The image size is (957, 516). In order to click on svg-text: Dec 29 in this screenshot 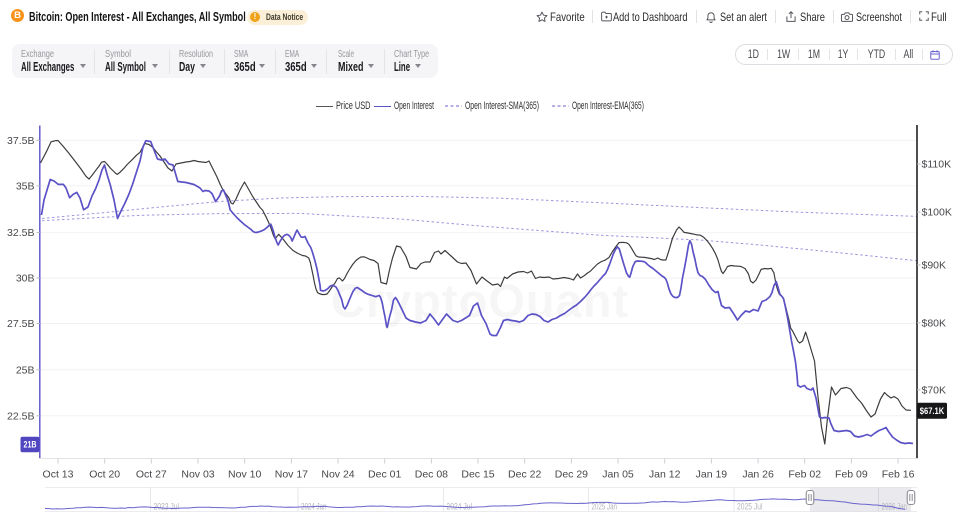, I will do `click(571, 475)`.